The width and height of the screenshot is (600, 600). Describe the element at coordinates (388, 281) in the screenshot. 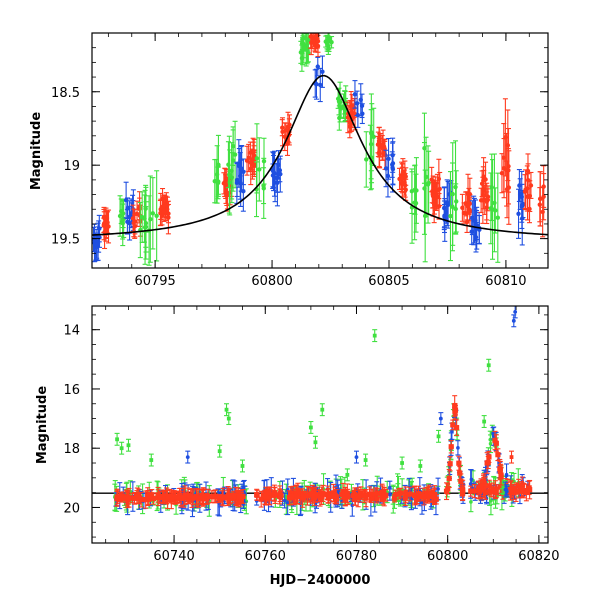

I see `x-tick-label: 60805` at that location.